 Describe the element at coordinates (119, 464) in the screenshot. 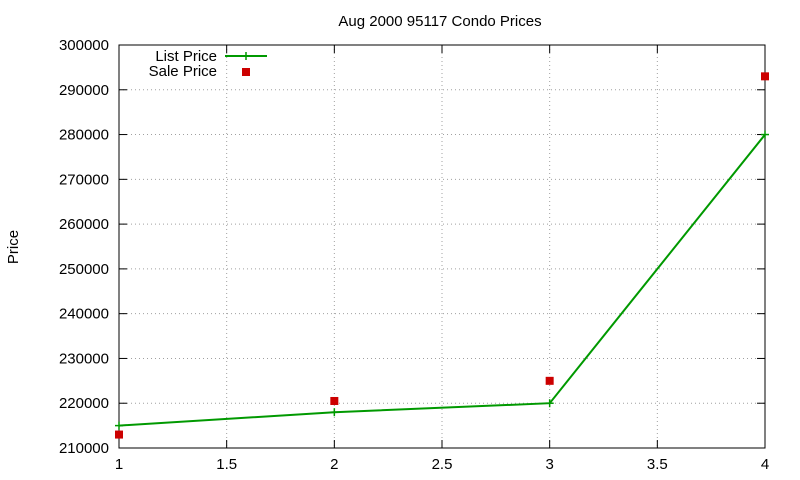

I see `x-tick-label: 1` at that location.